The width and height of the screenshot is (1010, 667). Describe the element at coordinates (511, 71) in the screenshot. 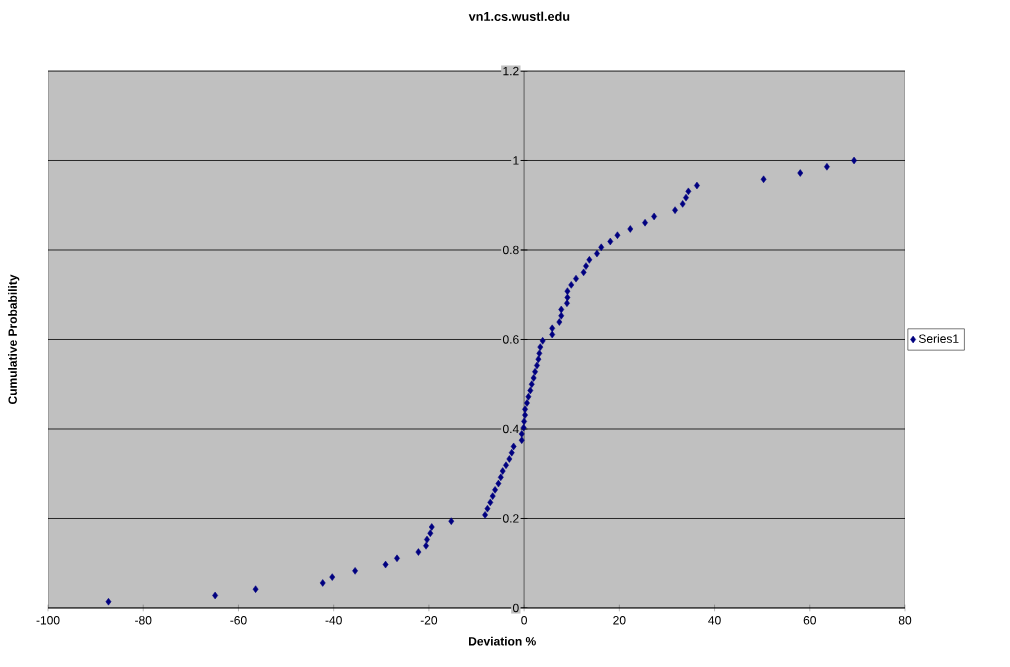

I see `y-tick-label: 1.2` at that location.